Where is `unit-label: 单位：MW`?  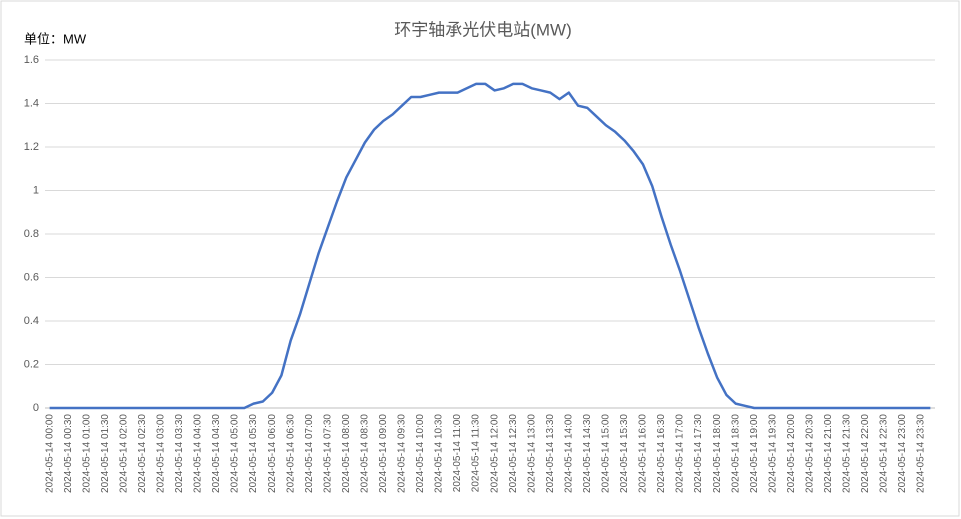 unit-label: 单位：MW is located at coordinates (55, 38).